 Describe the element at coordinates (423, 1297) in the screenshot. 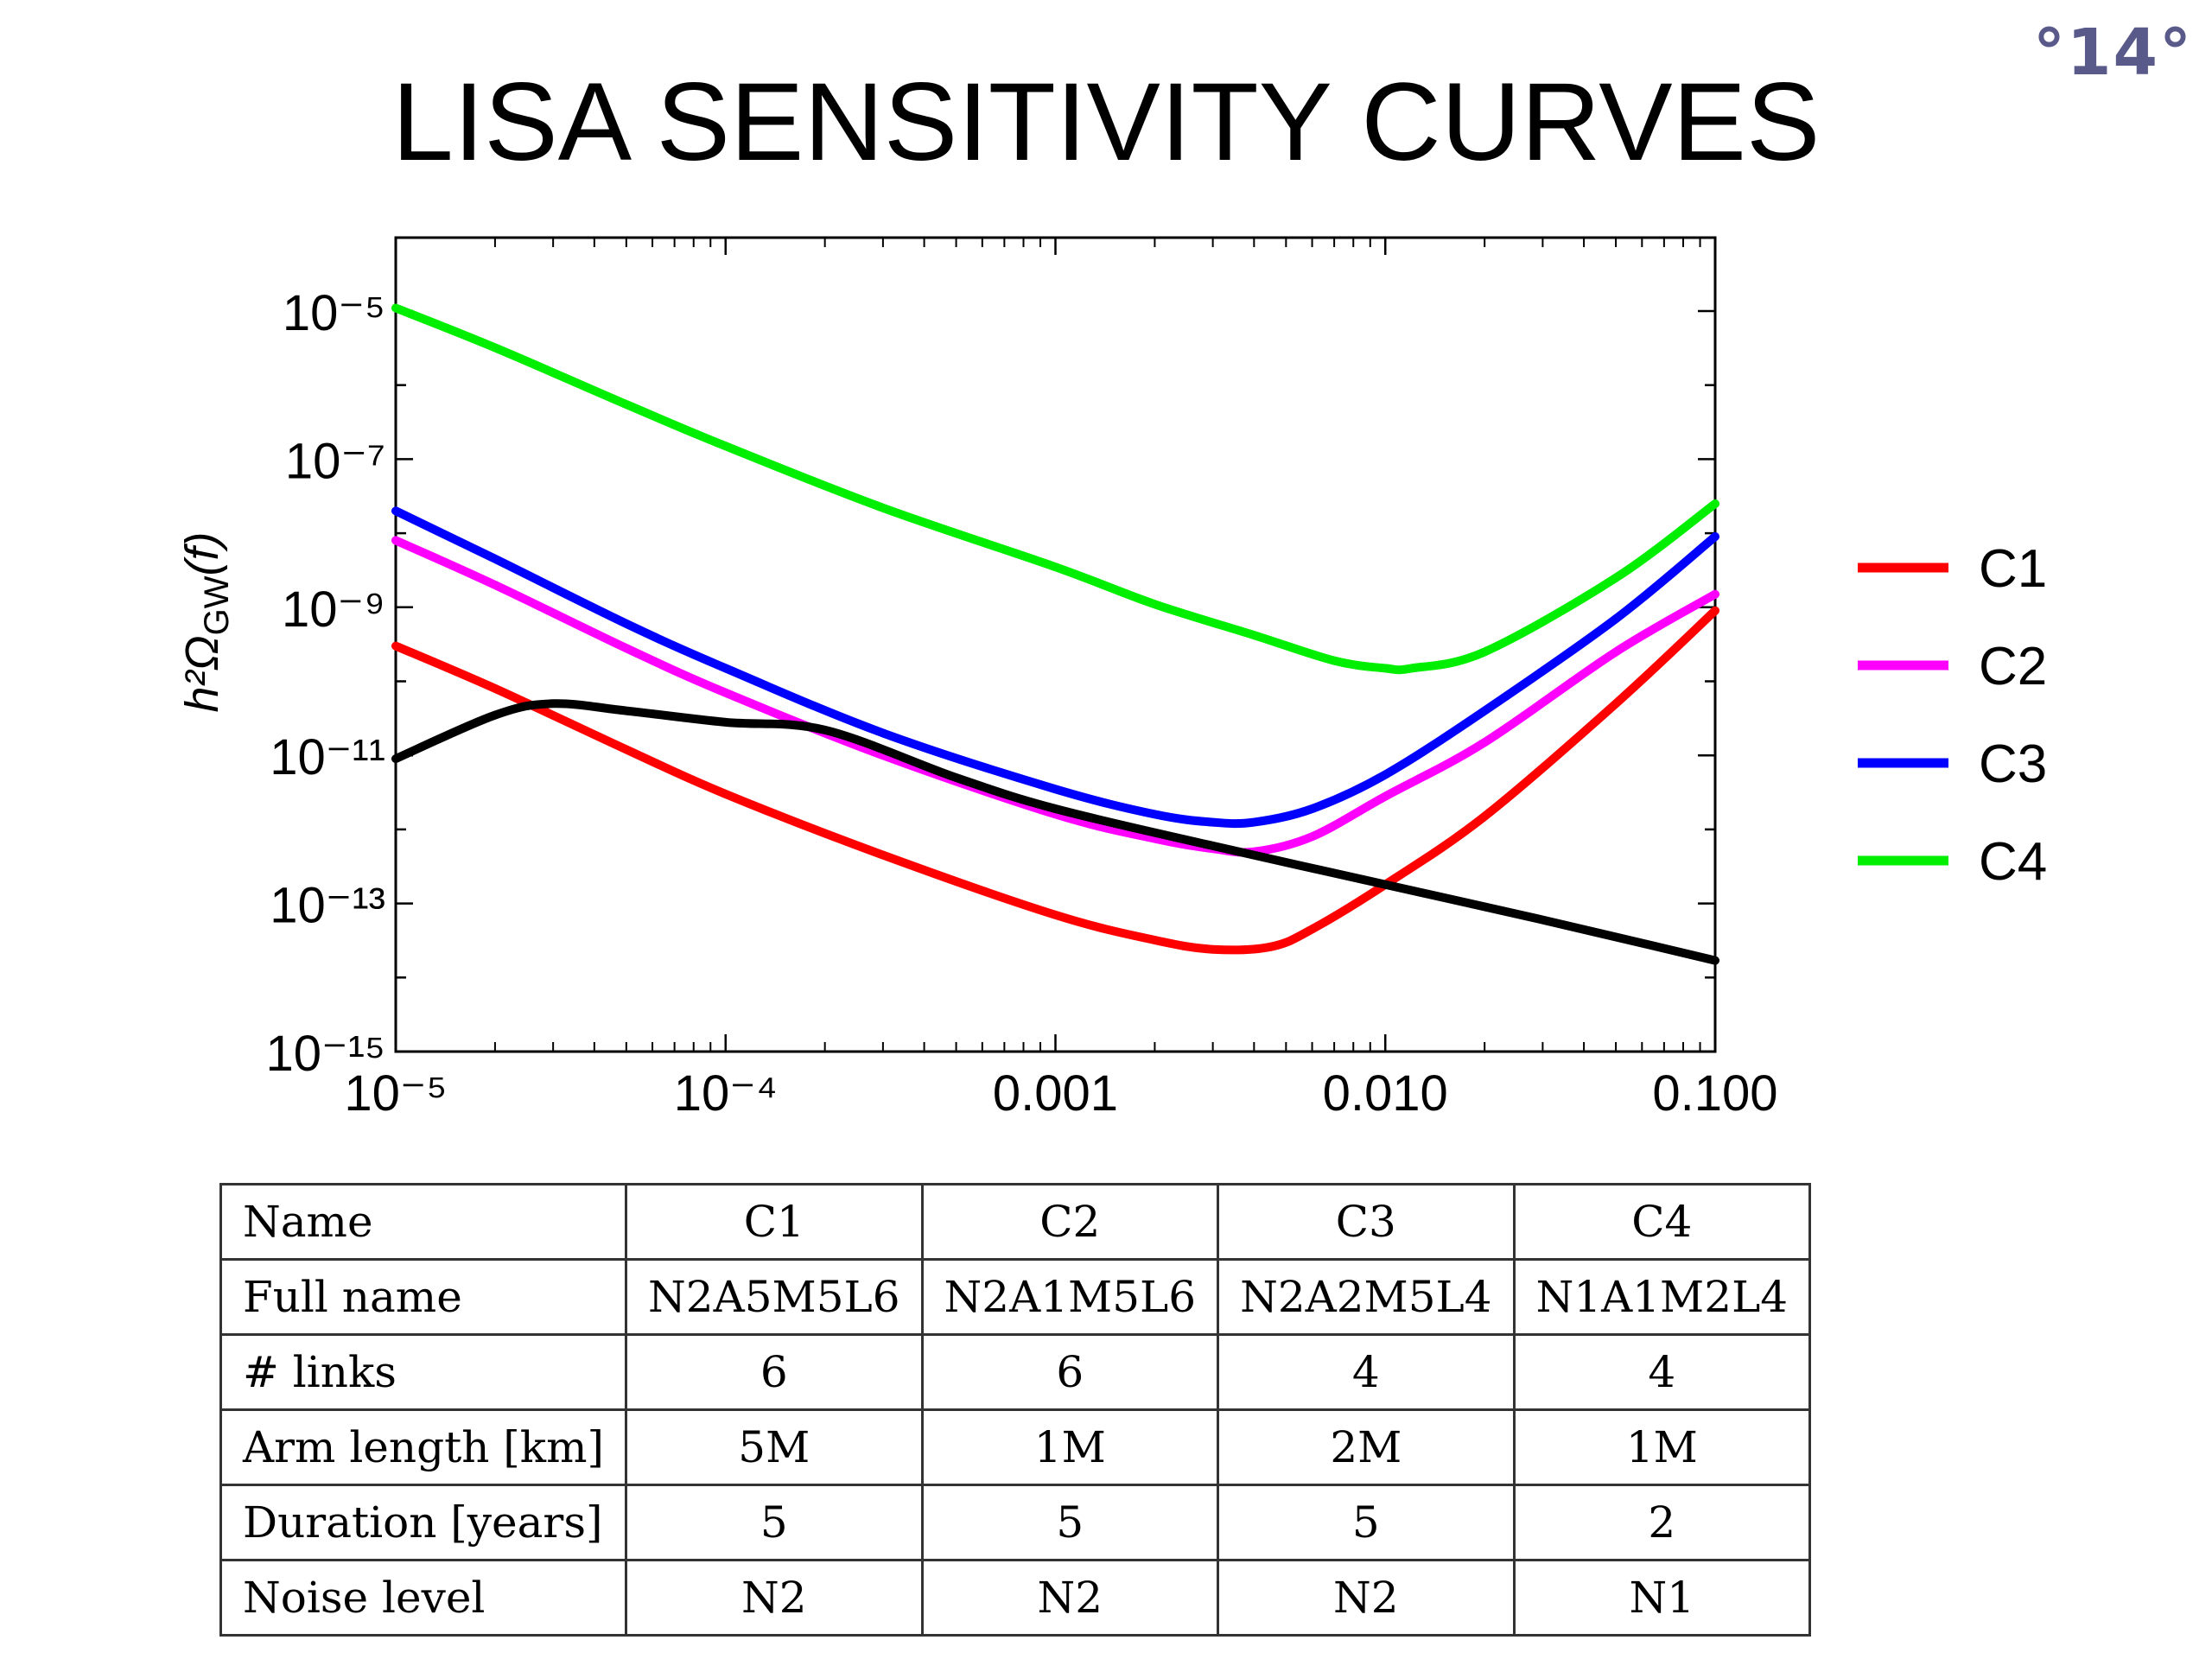

I see `row-header: Full name` at that location.